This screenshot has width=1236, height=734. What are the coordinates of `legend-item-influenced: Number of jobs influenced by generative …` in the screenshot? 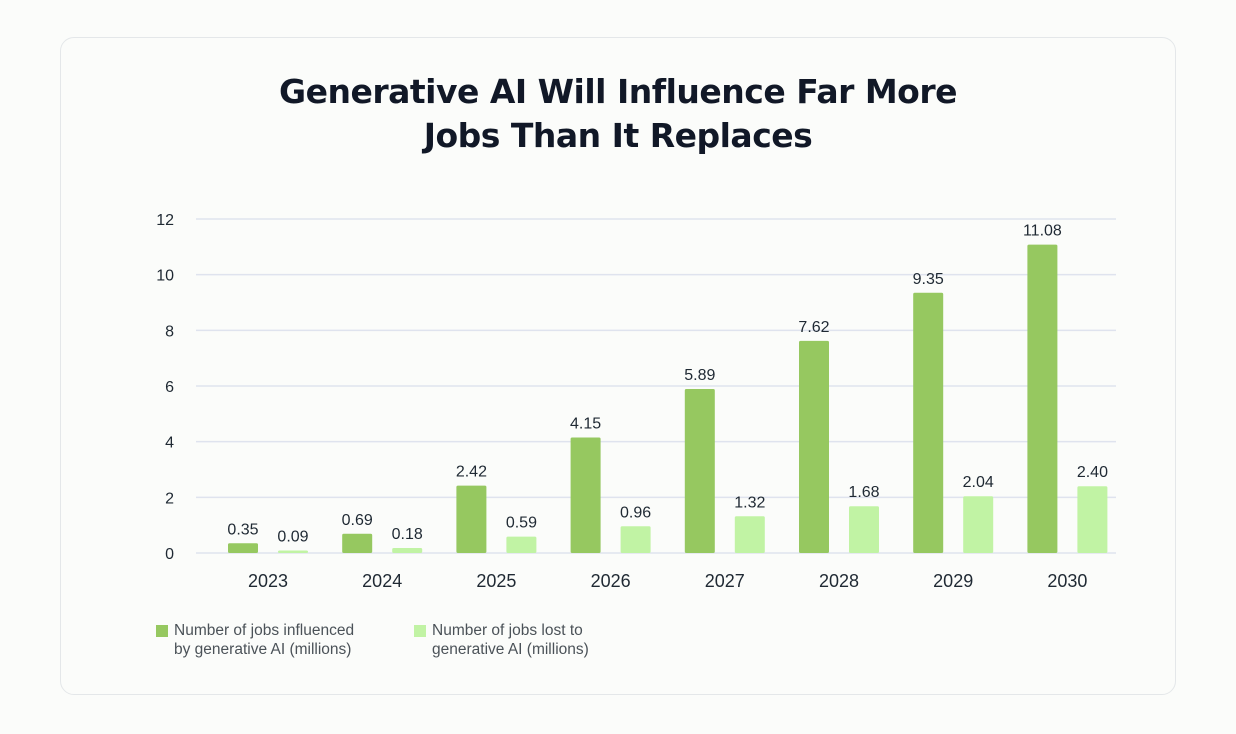 It's located at (270, 640).